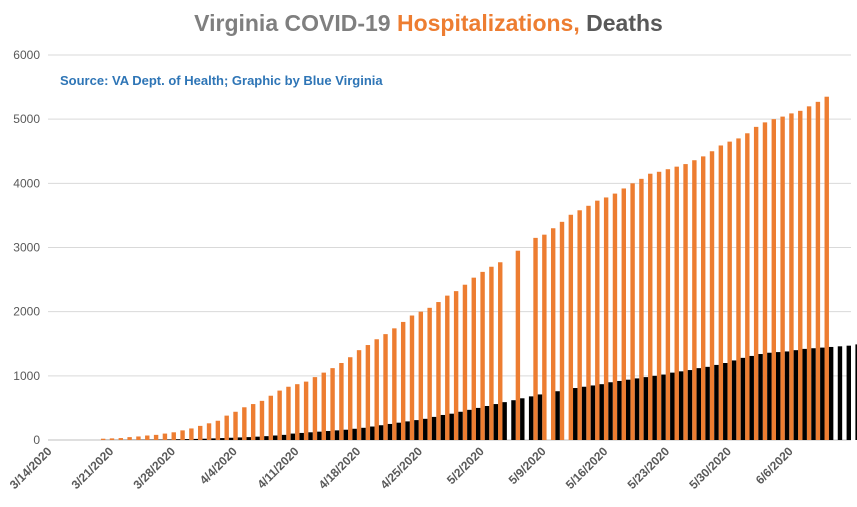  Describe the element at coordinates (26, 376) in the screenshot. I see `y-tick-label-1000: 1000` at that location.